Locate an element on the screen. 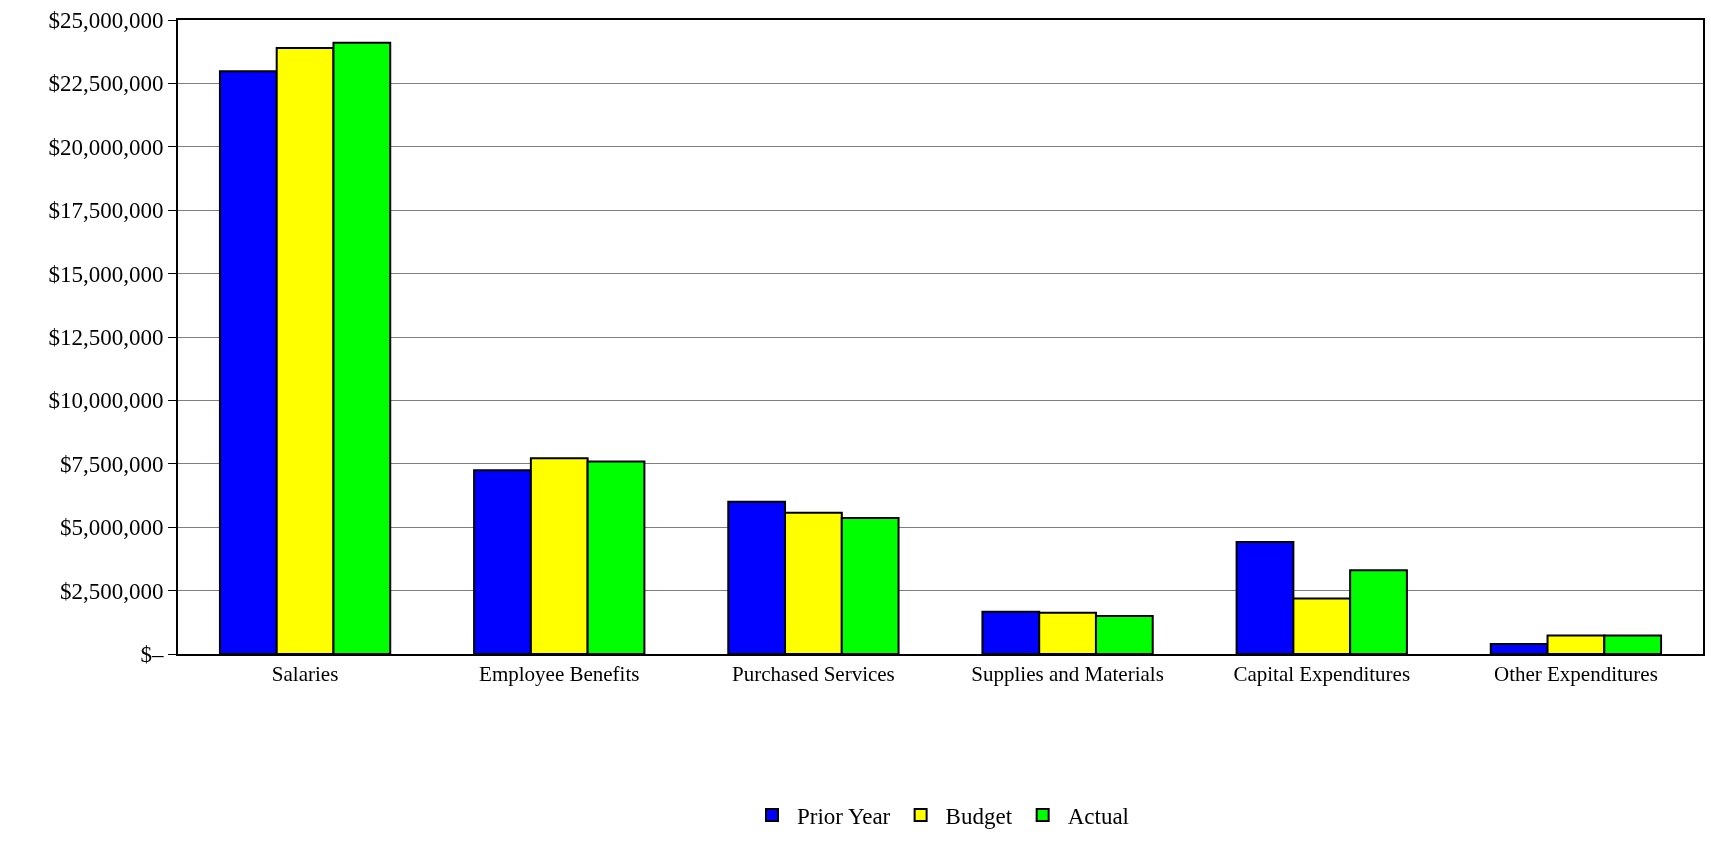 The image size is (1711, 842). y-tick-label: $5,000,000 is located at coordinates (111, 528).